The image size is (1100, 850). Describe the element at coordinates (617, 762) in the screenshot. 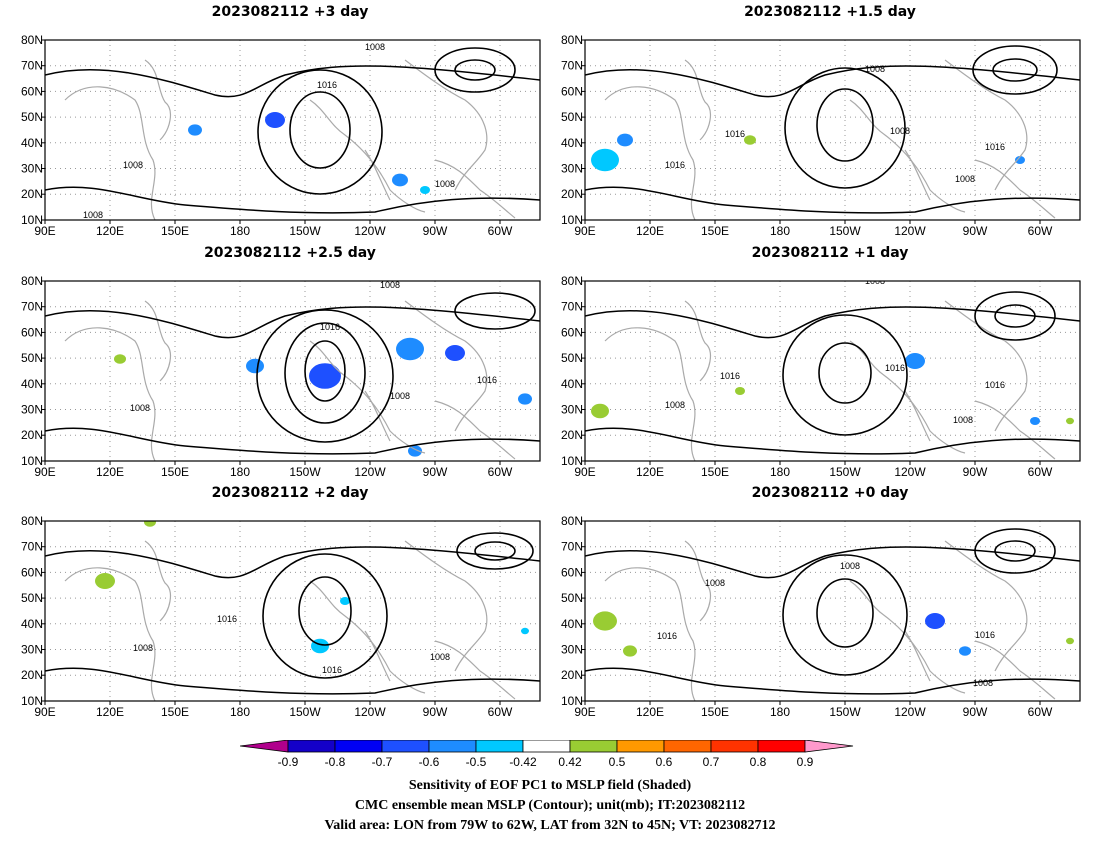

I see `colorbar-tick-label: 0.5` at that location.